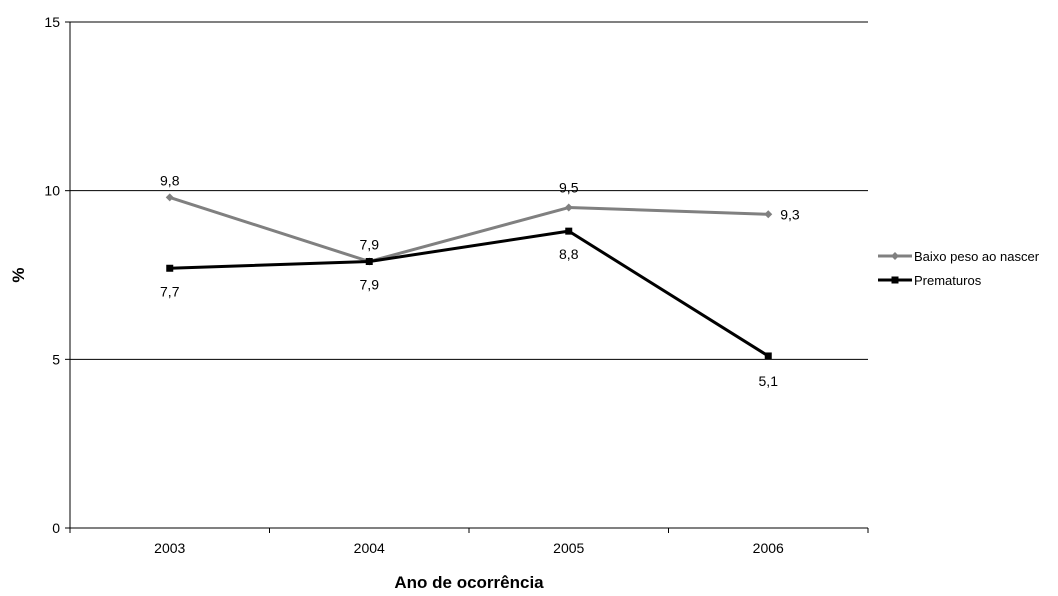  Describe the element at coordinates (768, 548) in the screenshot. I see `x-tick-label: 2006` at that location.